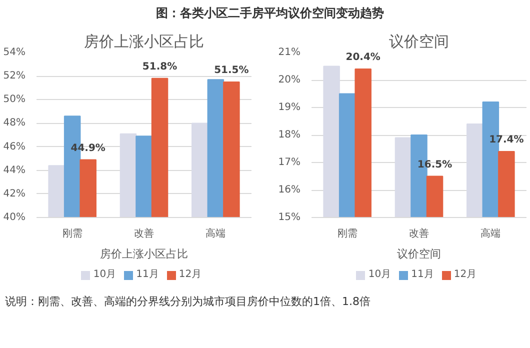  I want to click on y-tick-label: 46%, so click(14, 146).